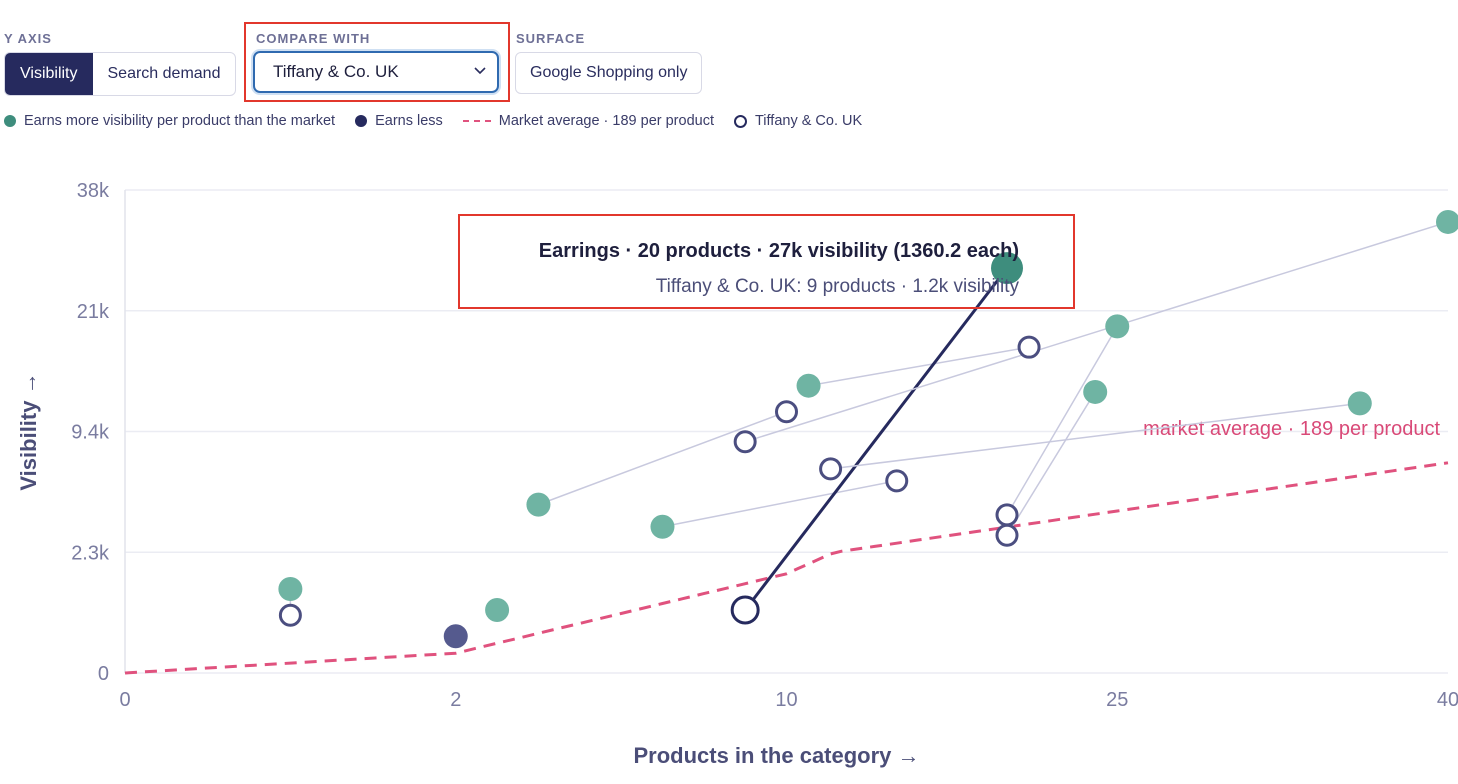 This screenshot has height=784, width=1458. What do you see at coordinates (455, 636) in the screenshot?
I see `market-point-less` at bounding box center [455, 636].